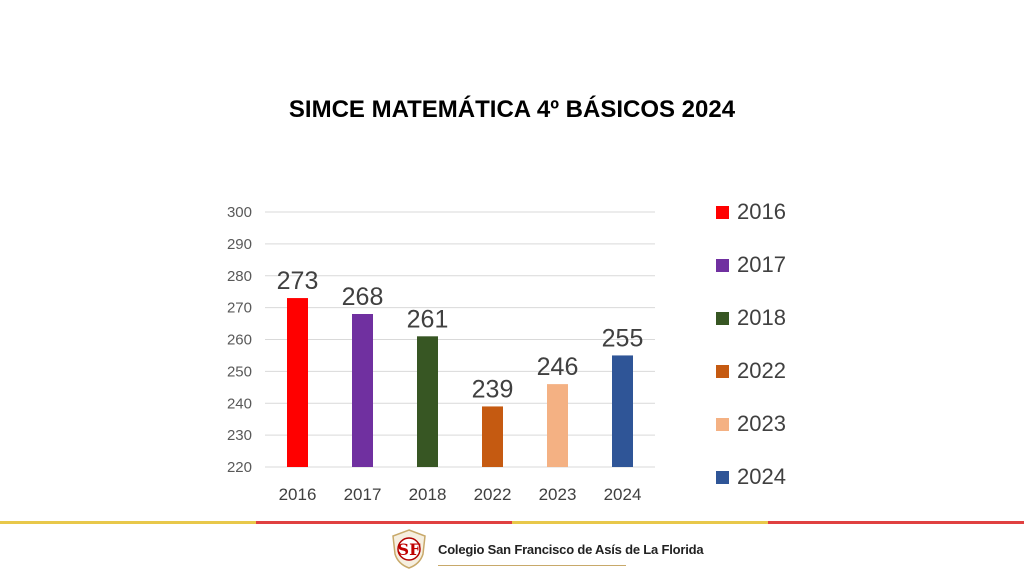 The image size is (1024, 576). I want to click on y-tick-label: 230, so click(239, 435).